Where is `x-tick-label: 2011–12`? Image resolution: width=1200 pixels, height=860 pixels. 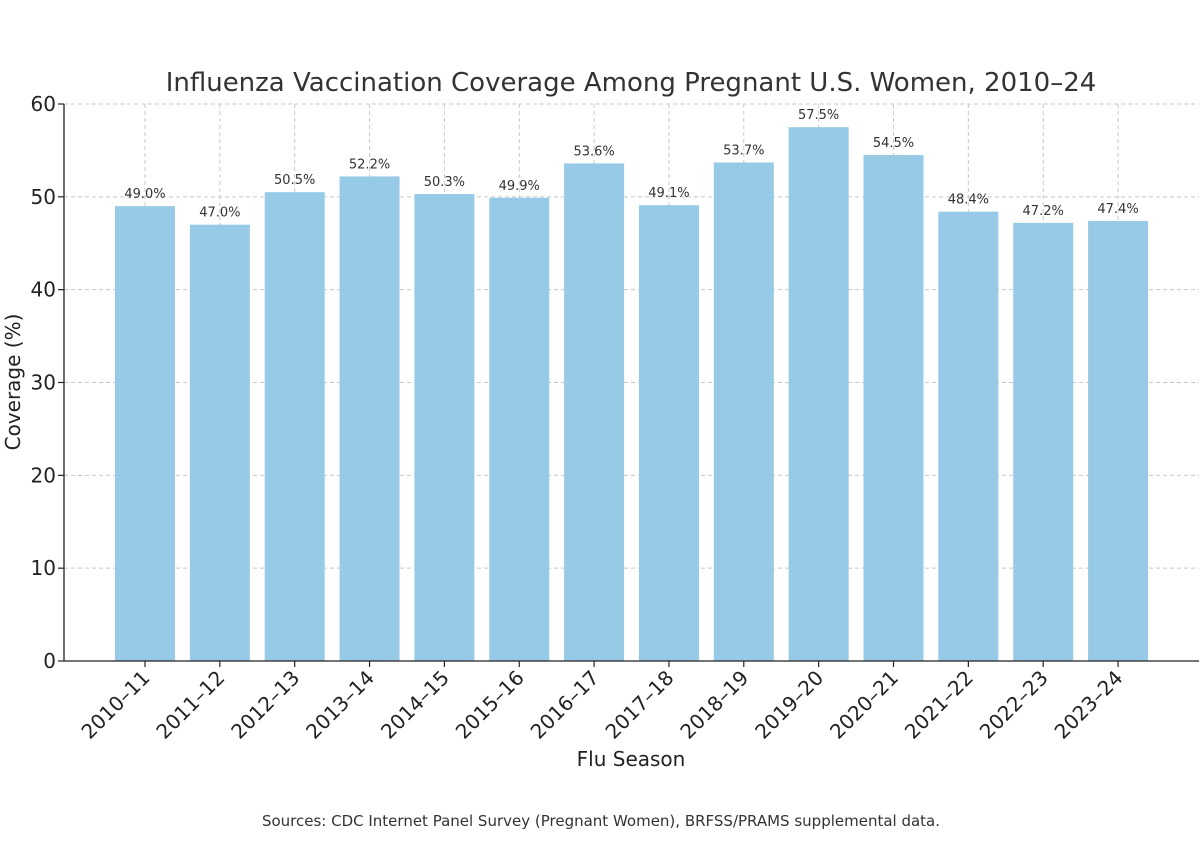
x-tick-label: 2011–12 is located at coordinates (190, 705).